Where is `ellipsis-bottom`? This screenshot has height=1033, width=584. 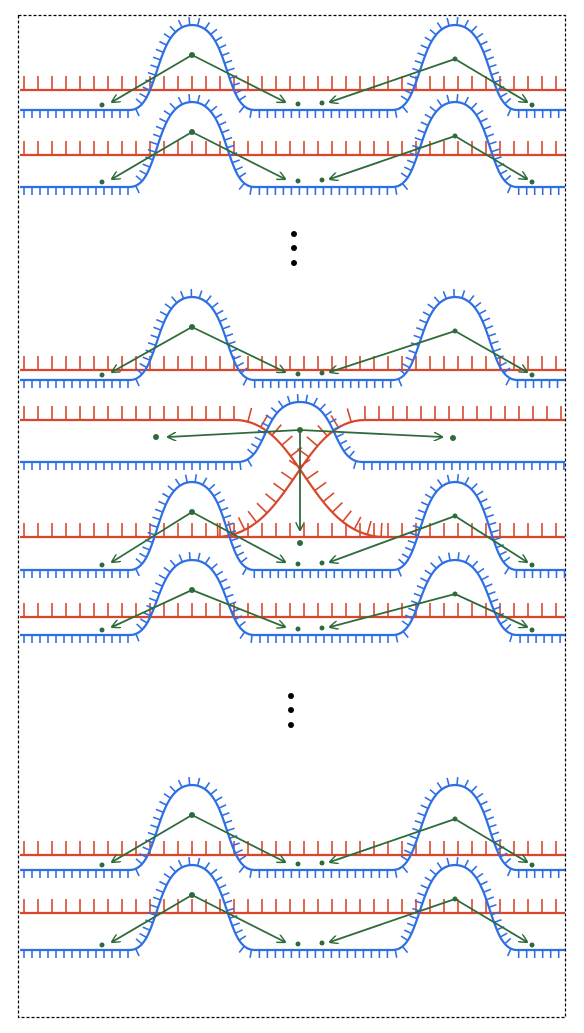
ellipsis-bottom is located at coordinates (291, 710).